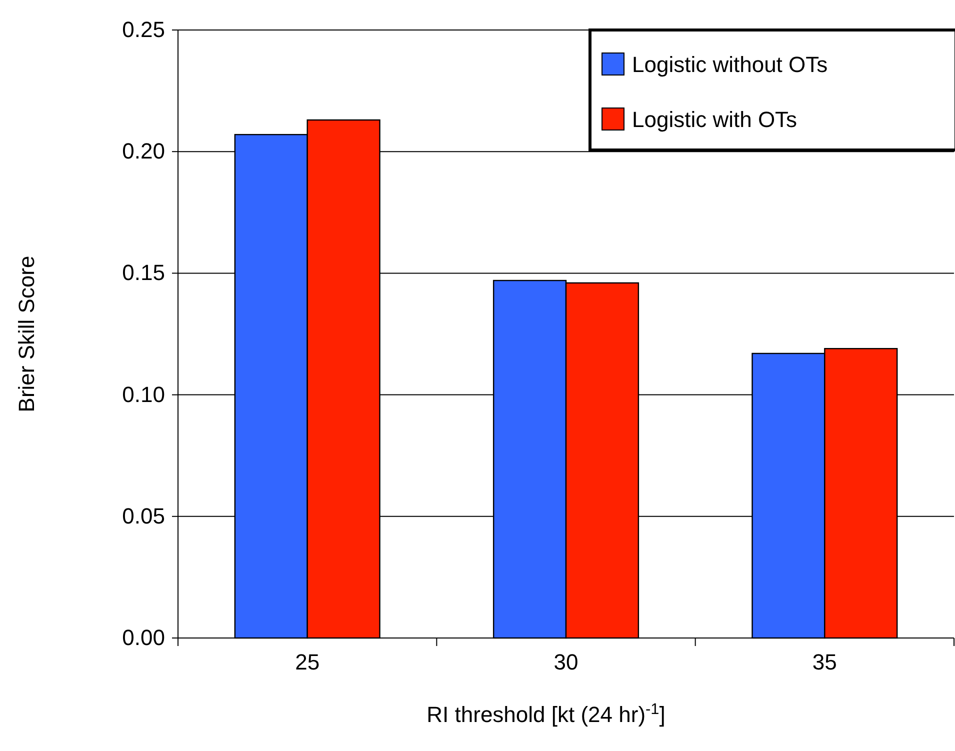 The height and width of the screenshot is (751, 955). I want to click on y-tick-label: 0.20, so click(143, 151).